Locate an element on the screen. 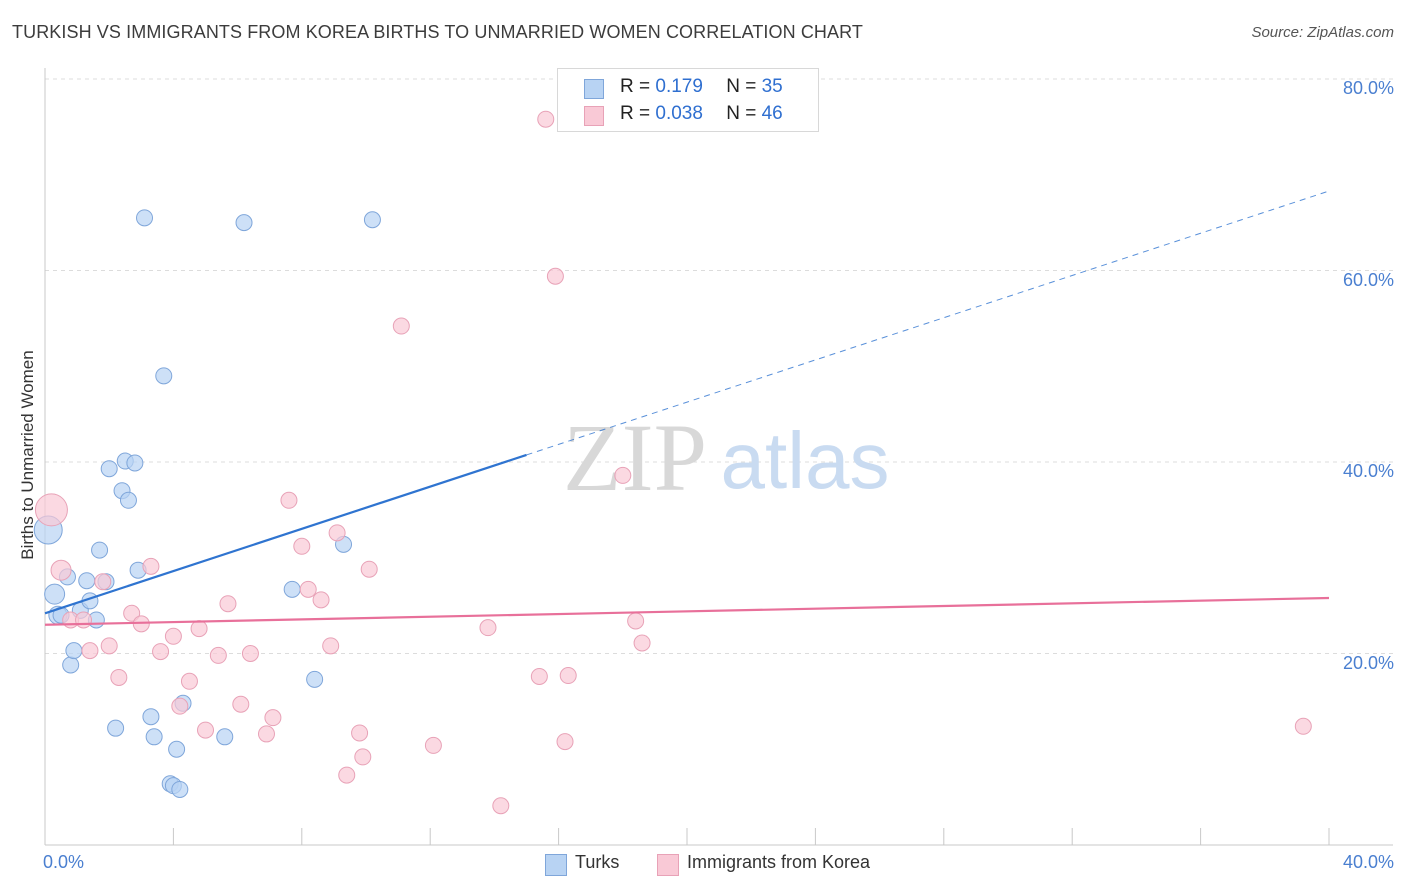 This screenshot has width=1406, height=892. watermark: ZIP atlas is located at coordinates (726, 457).